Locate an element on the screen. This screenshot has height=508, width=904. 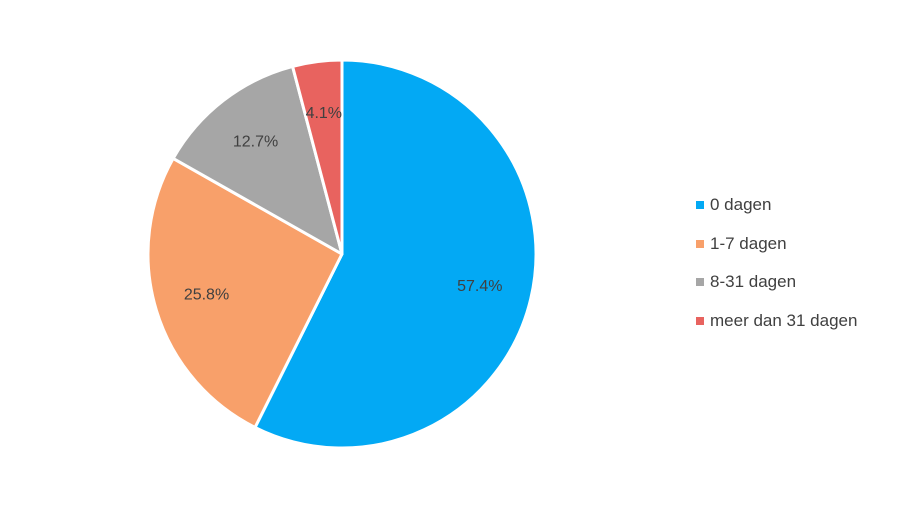
legend-item-1: 0 dagen is located at coordinates (796, 205).